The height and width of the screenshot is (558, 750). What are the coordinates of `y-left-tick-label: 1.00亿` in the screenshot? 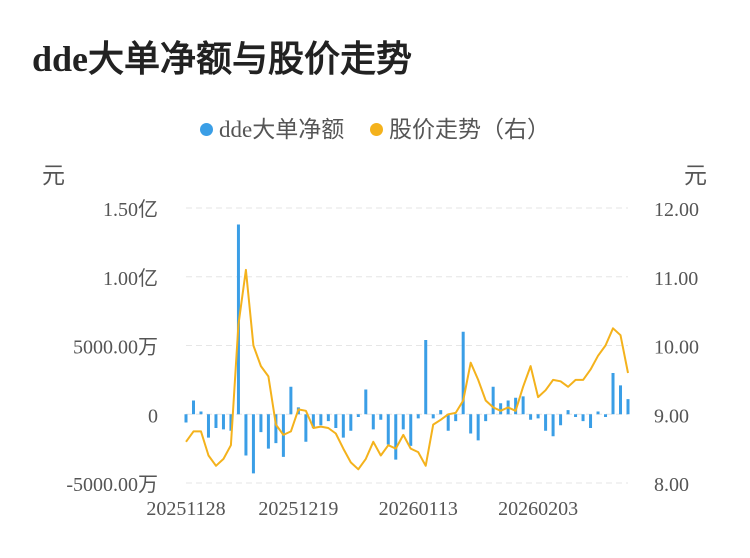 It's located at (130, 278).